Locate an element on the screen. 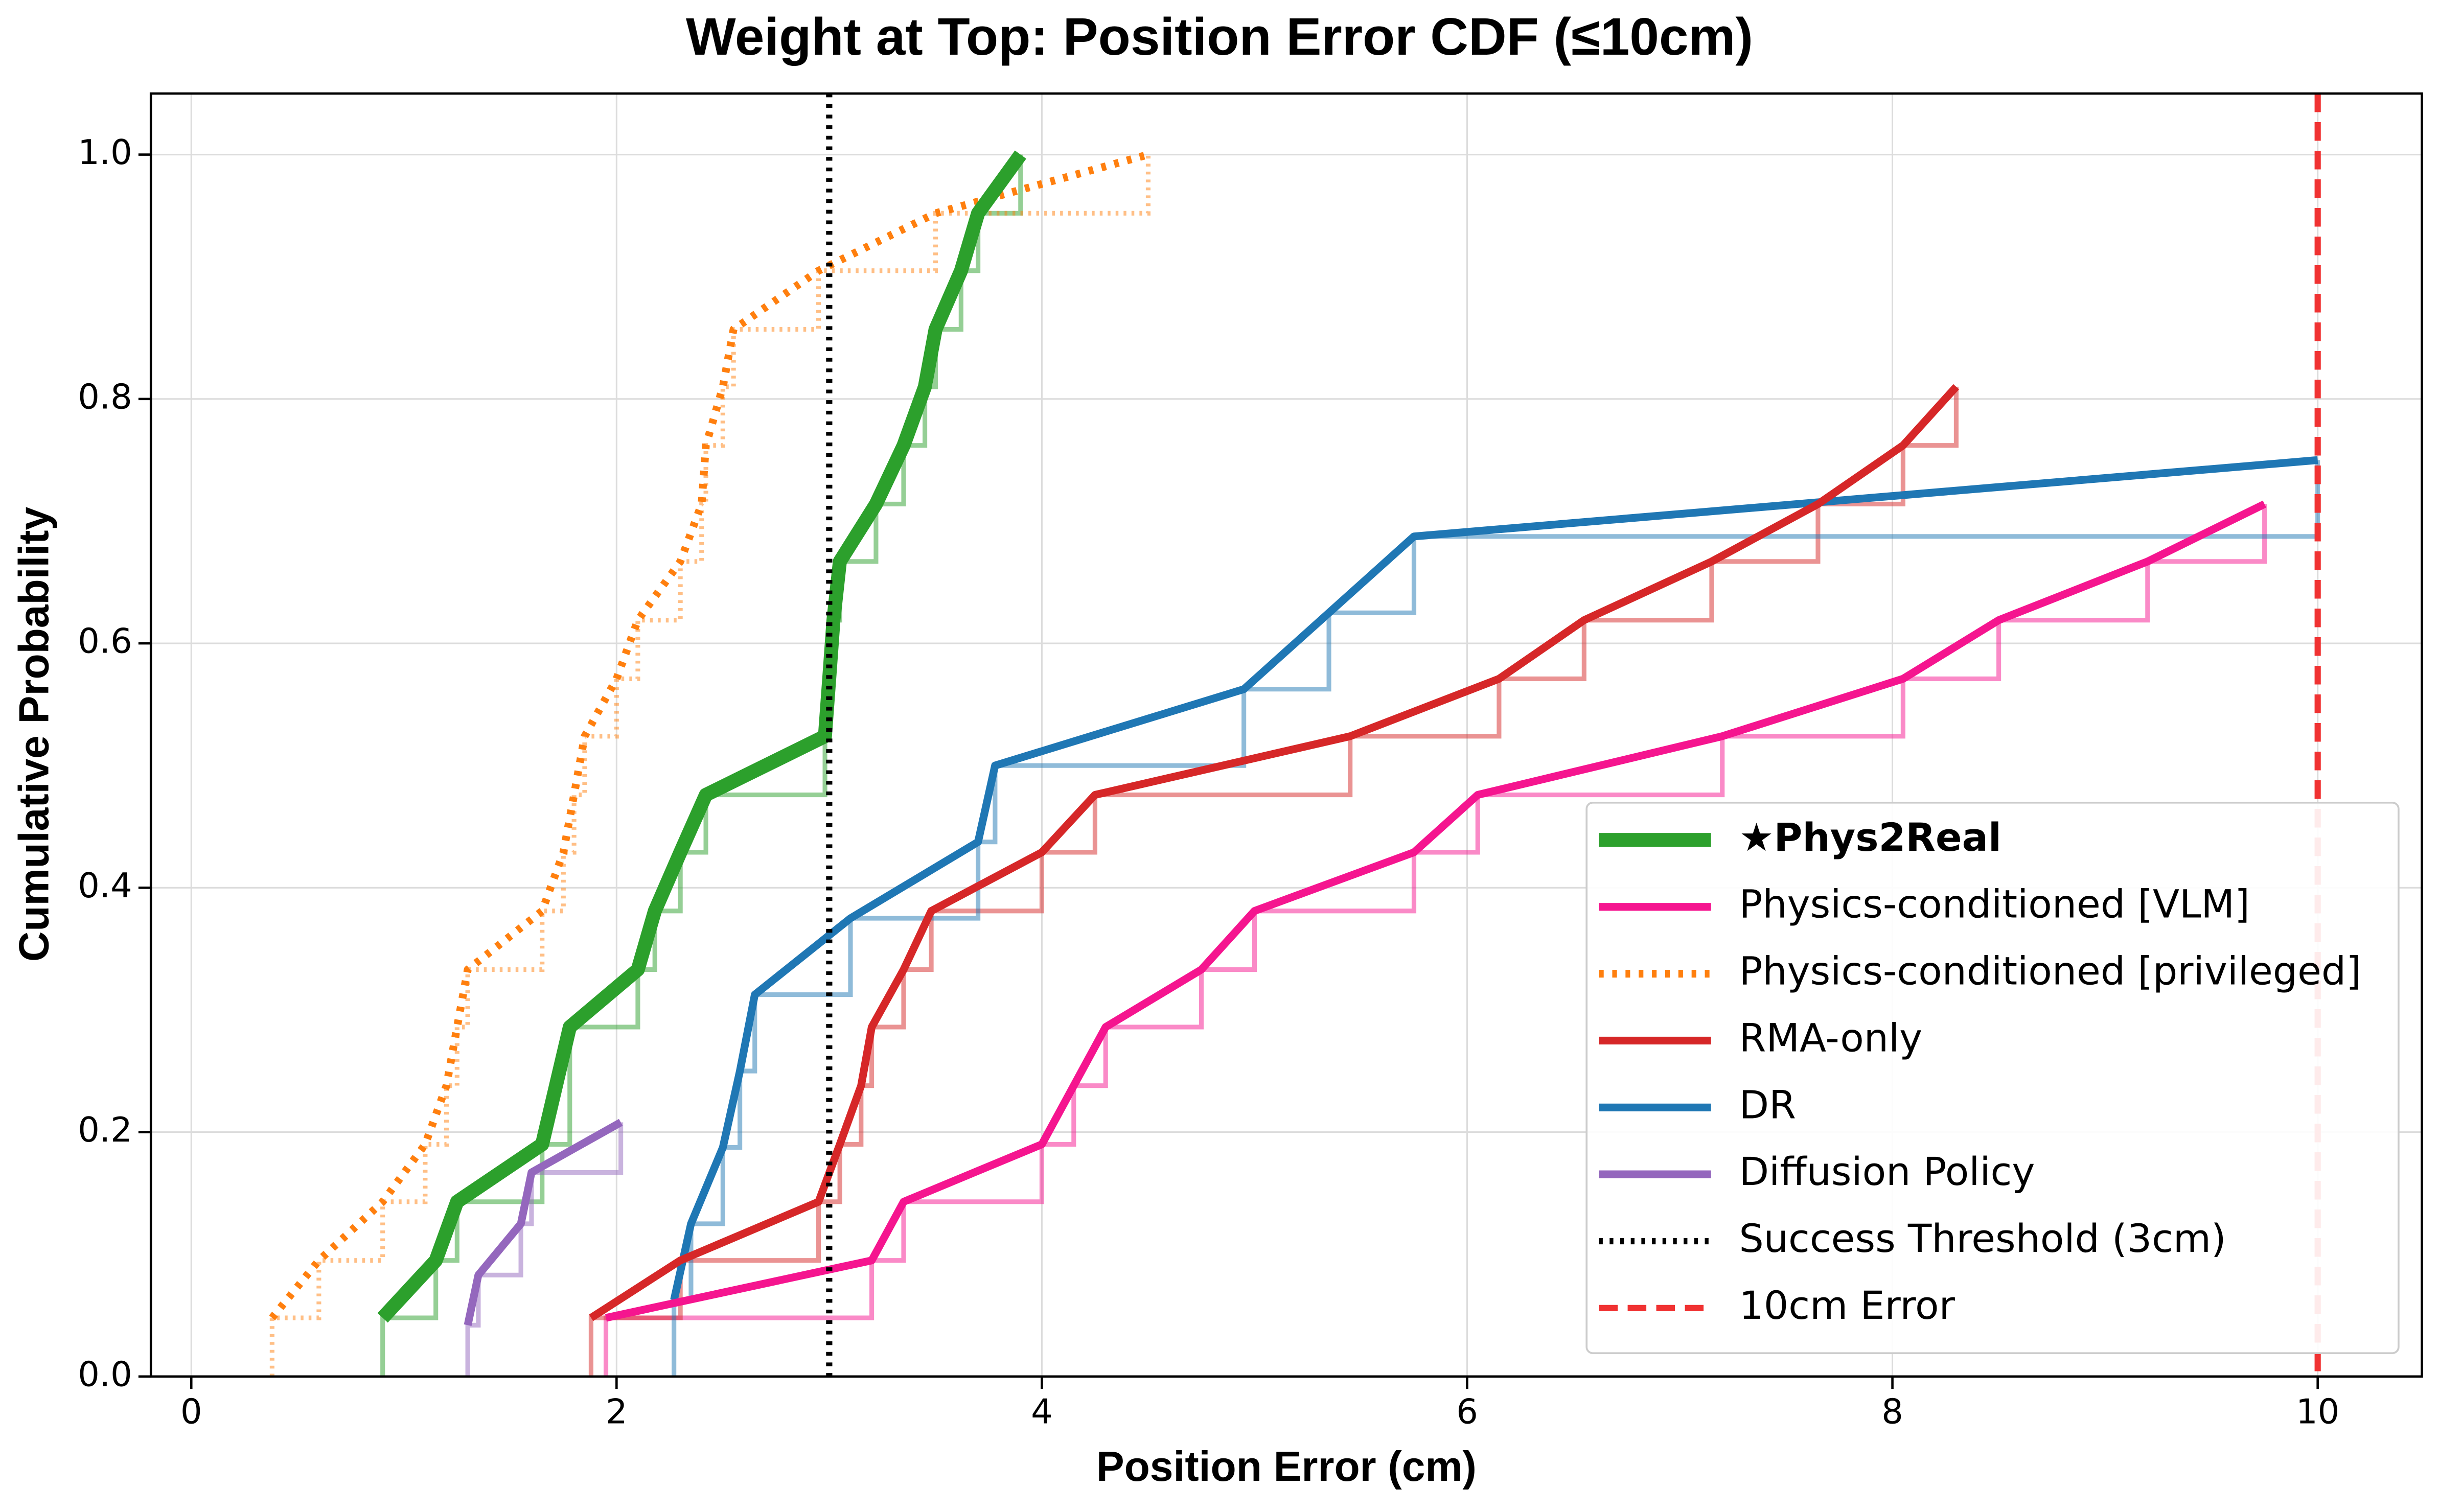 The height and width of the screenshot is (1512, 2439). legend-label: Physics-conditioned [privileged] is located at coordinates (2050, 971).